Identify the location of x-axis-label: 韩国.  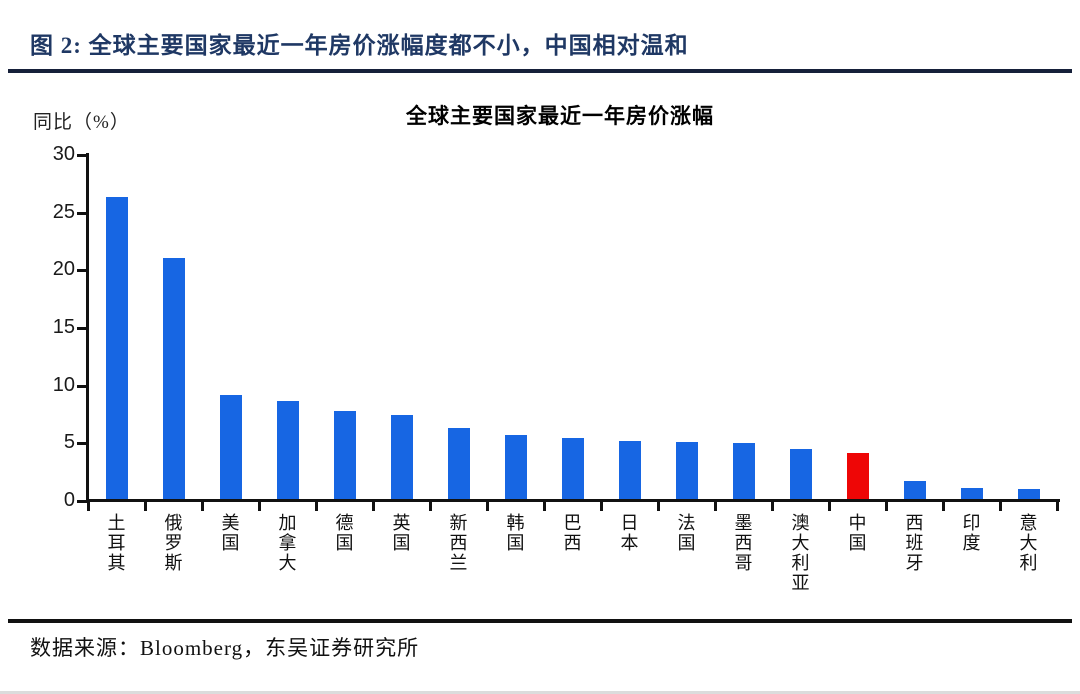
(515, 533).